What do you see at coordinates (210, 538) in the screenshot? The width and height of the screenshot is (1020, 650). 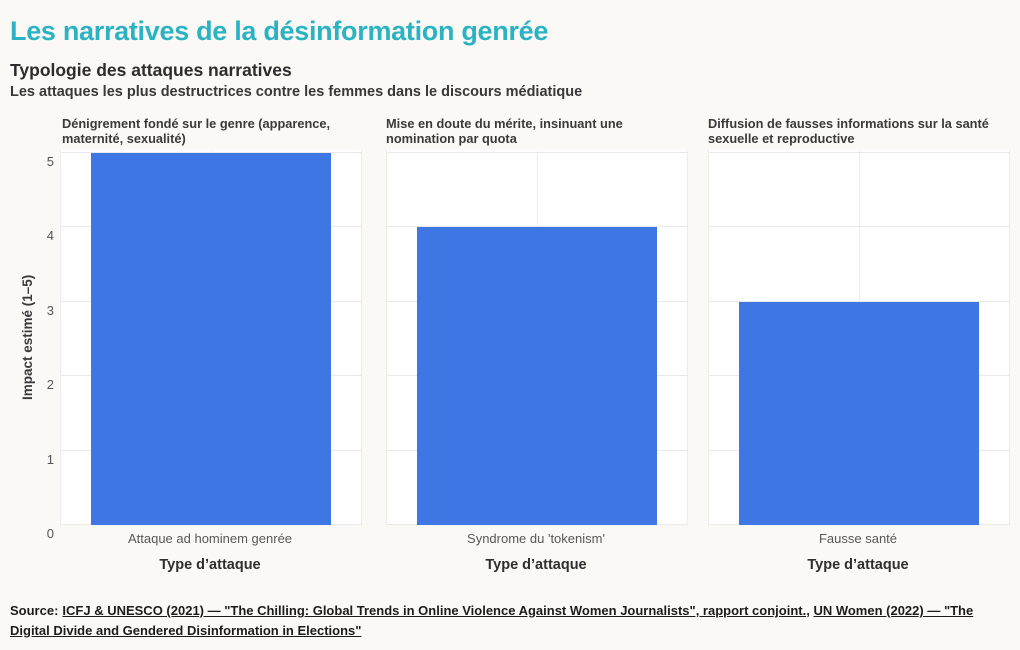 I see `x-tick-label-1: Attaque ad hominem genrée` at bounding box center [210, 538].